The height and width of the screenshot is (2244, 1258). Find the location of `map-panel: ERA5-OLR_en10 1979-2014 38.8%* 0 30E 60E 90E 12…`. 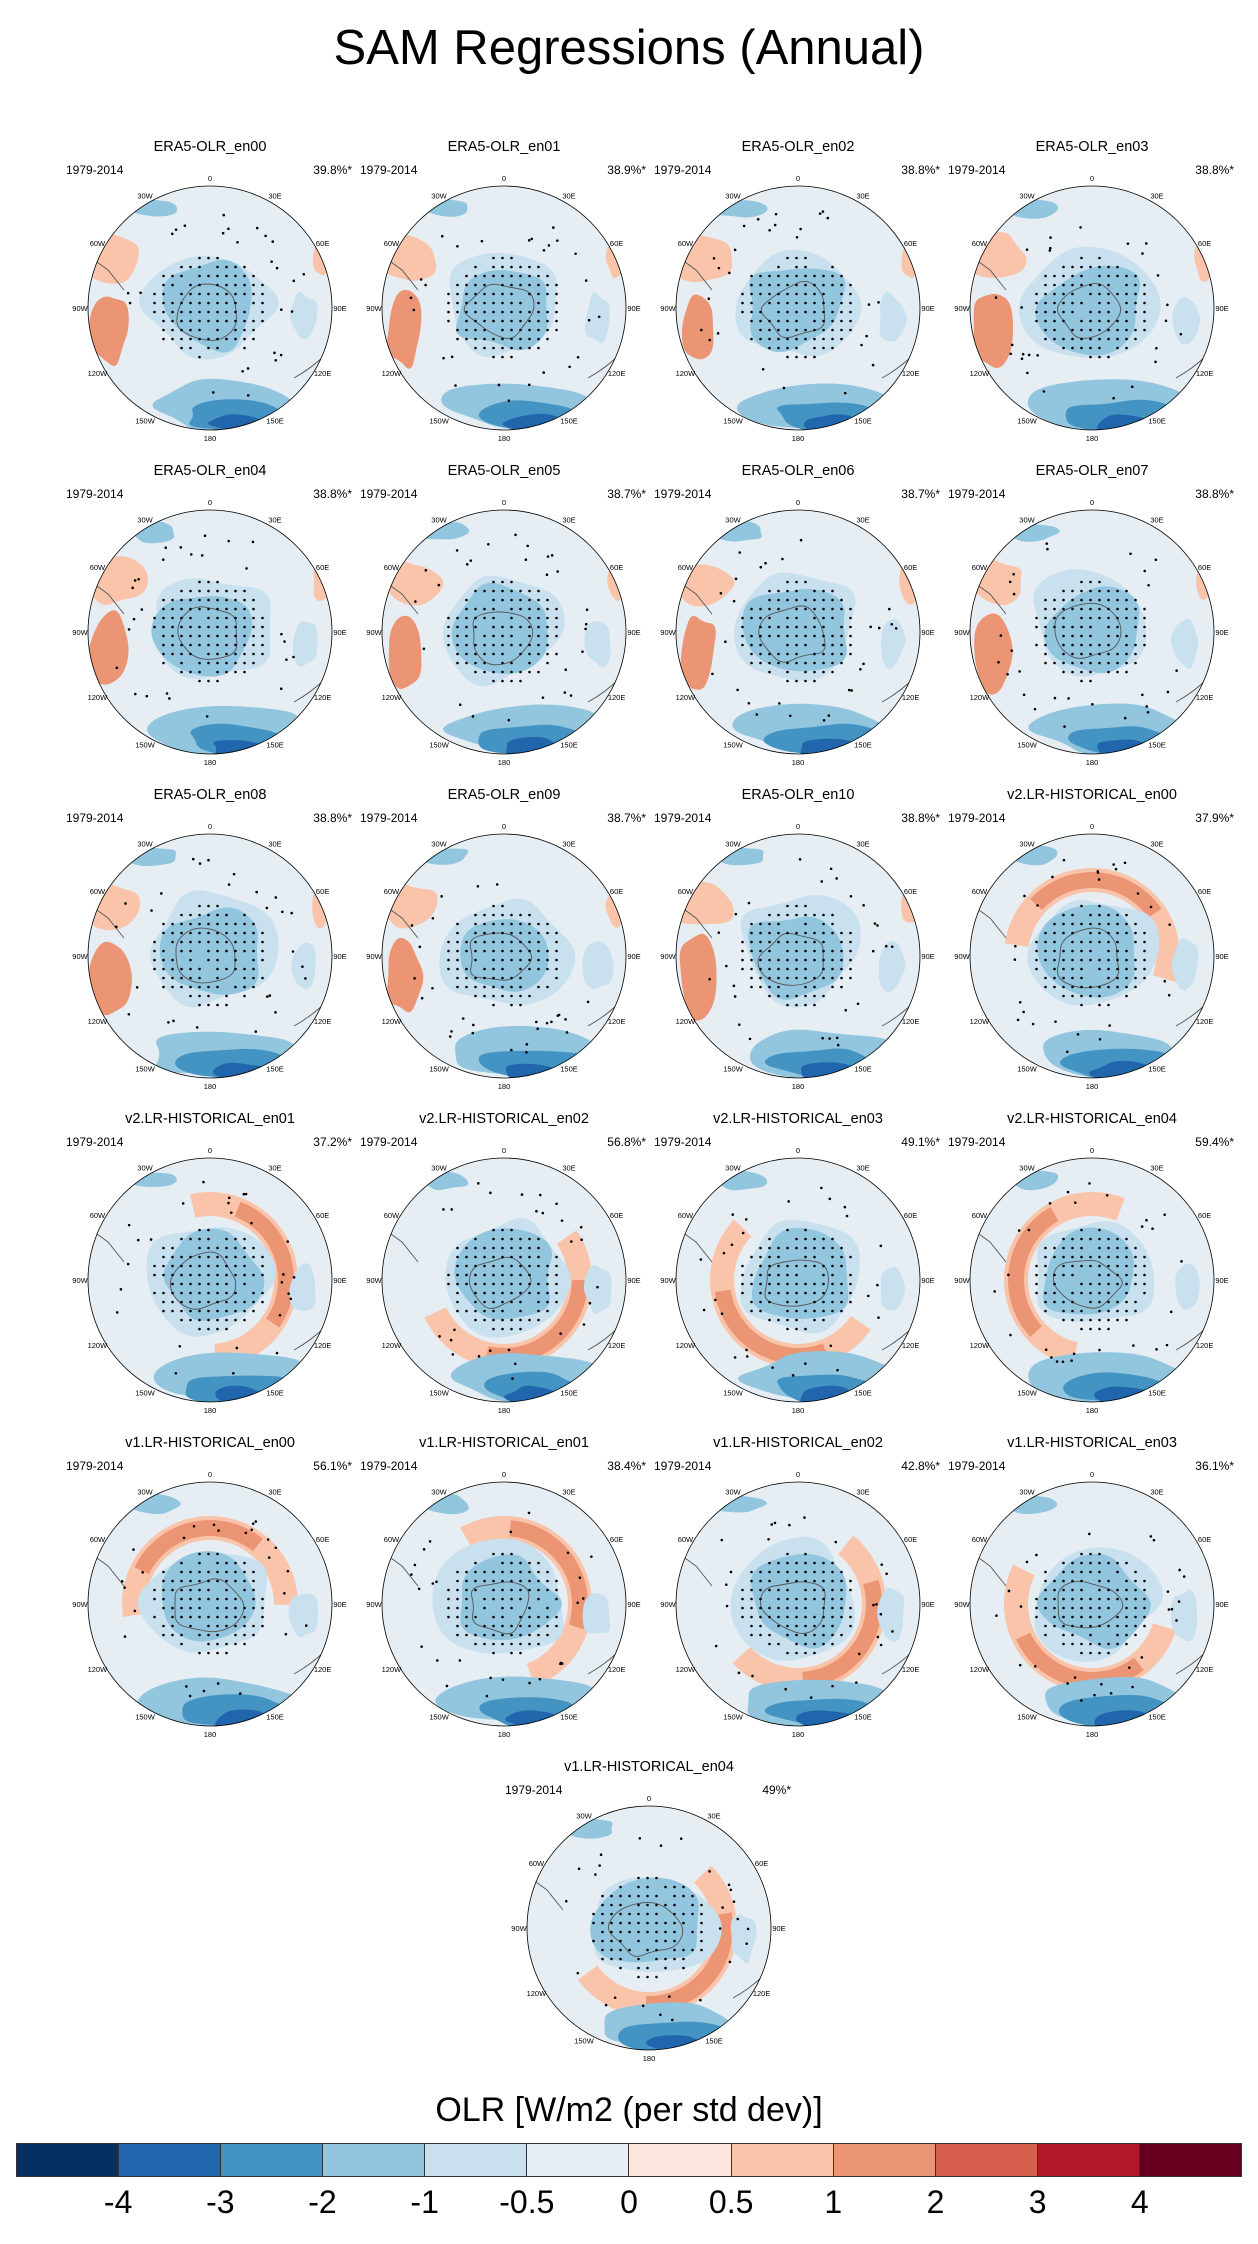

map-panel: ERA5-OLR_en10 1979-2014 38.8%* 0 30E 60E 90E 12… is located at coordinates (798, 938).